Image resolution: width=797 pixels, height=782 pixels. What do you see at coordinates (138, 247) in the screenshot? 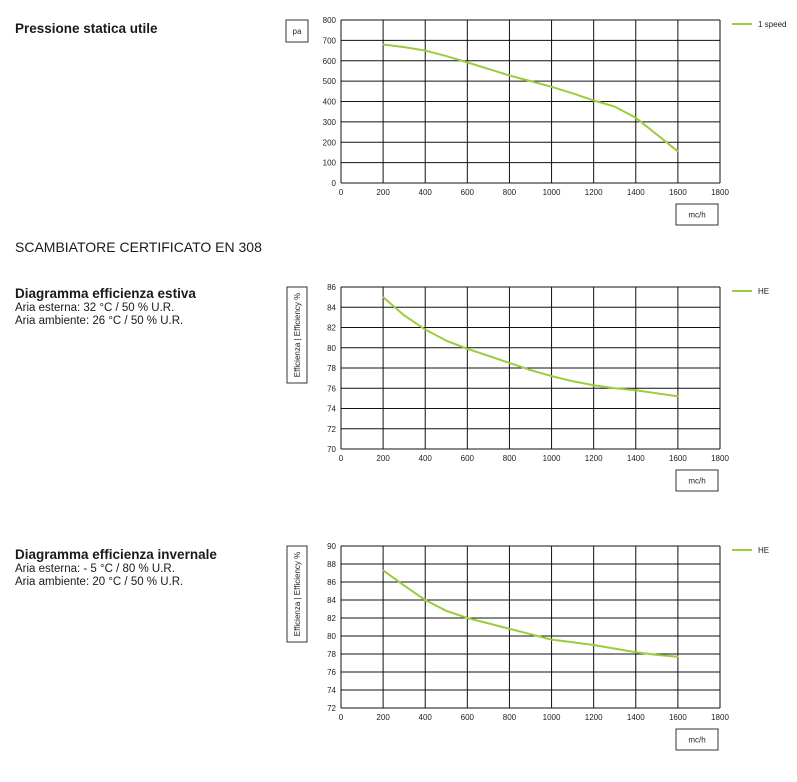
I see `section-title: SCAMBIATORE CERTIFICATO EN 308` at bounding box center [138, 247].